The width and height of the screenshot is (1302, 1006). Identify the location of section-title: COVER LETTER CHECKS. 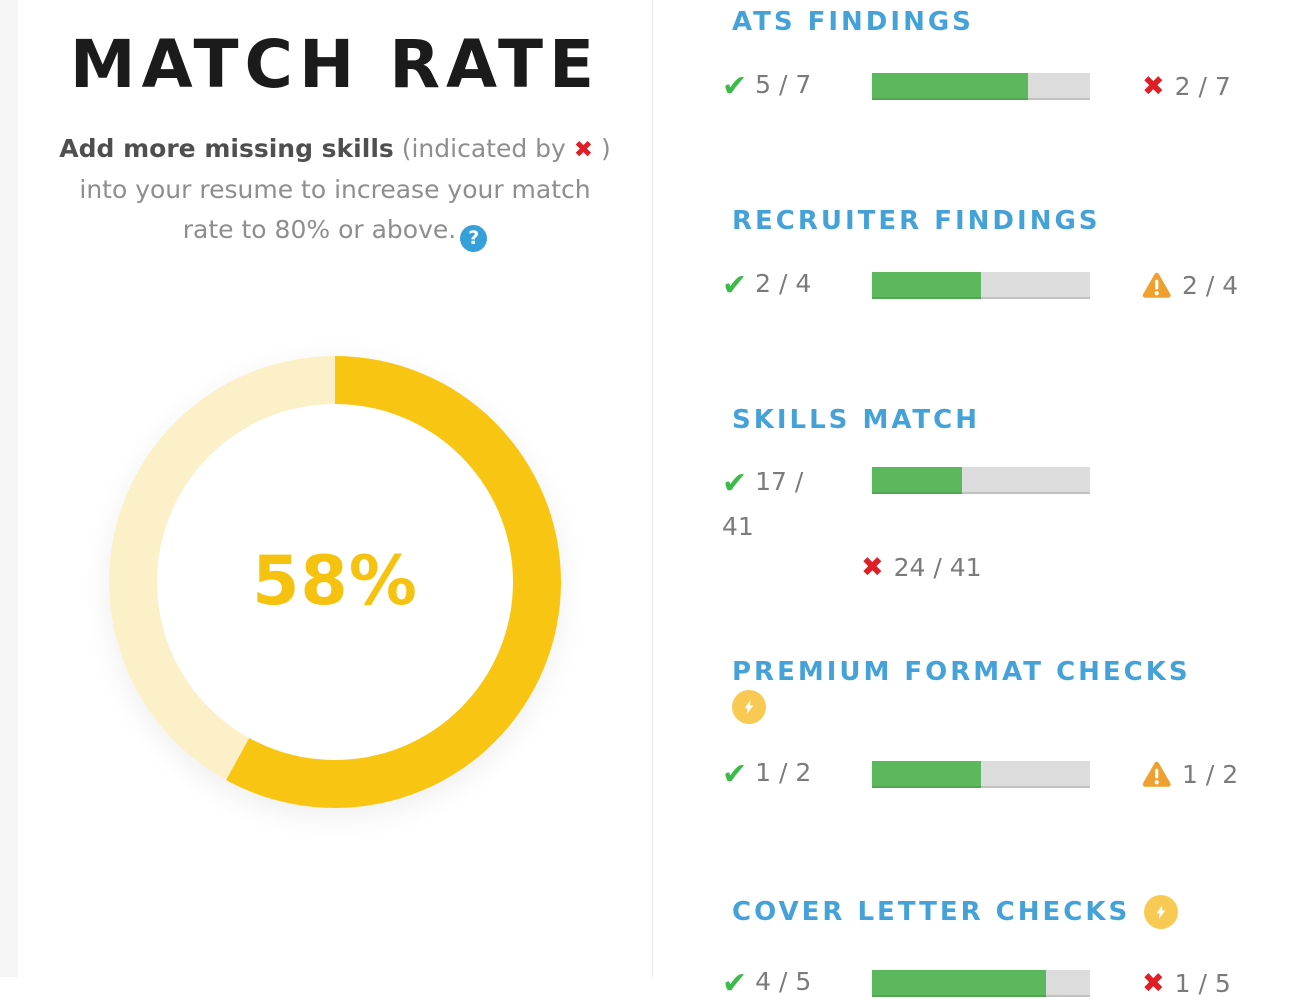
(931, 912).